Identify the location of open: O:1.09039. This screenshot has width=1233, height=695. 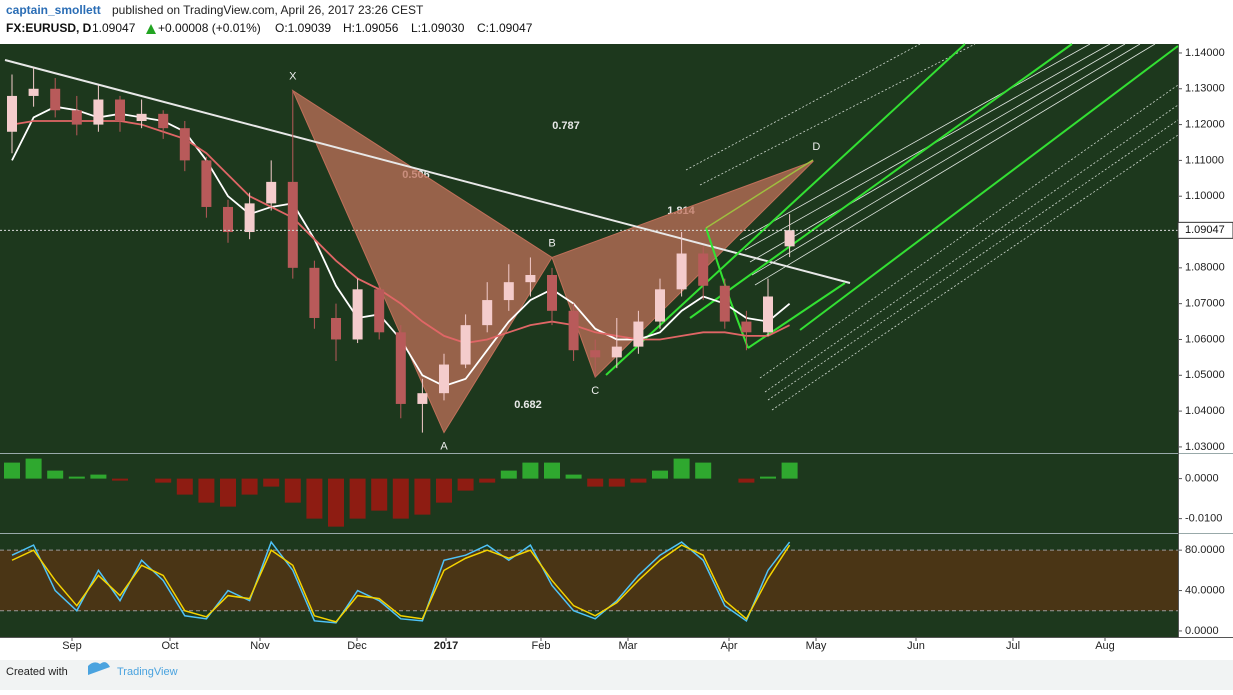
(303, 28).